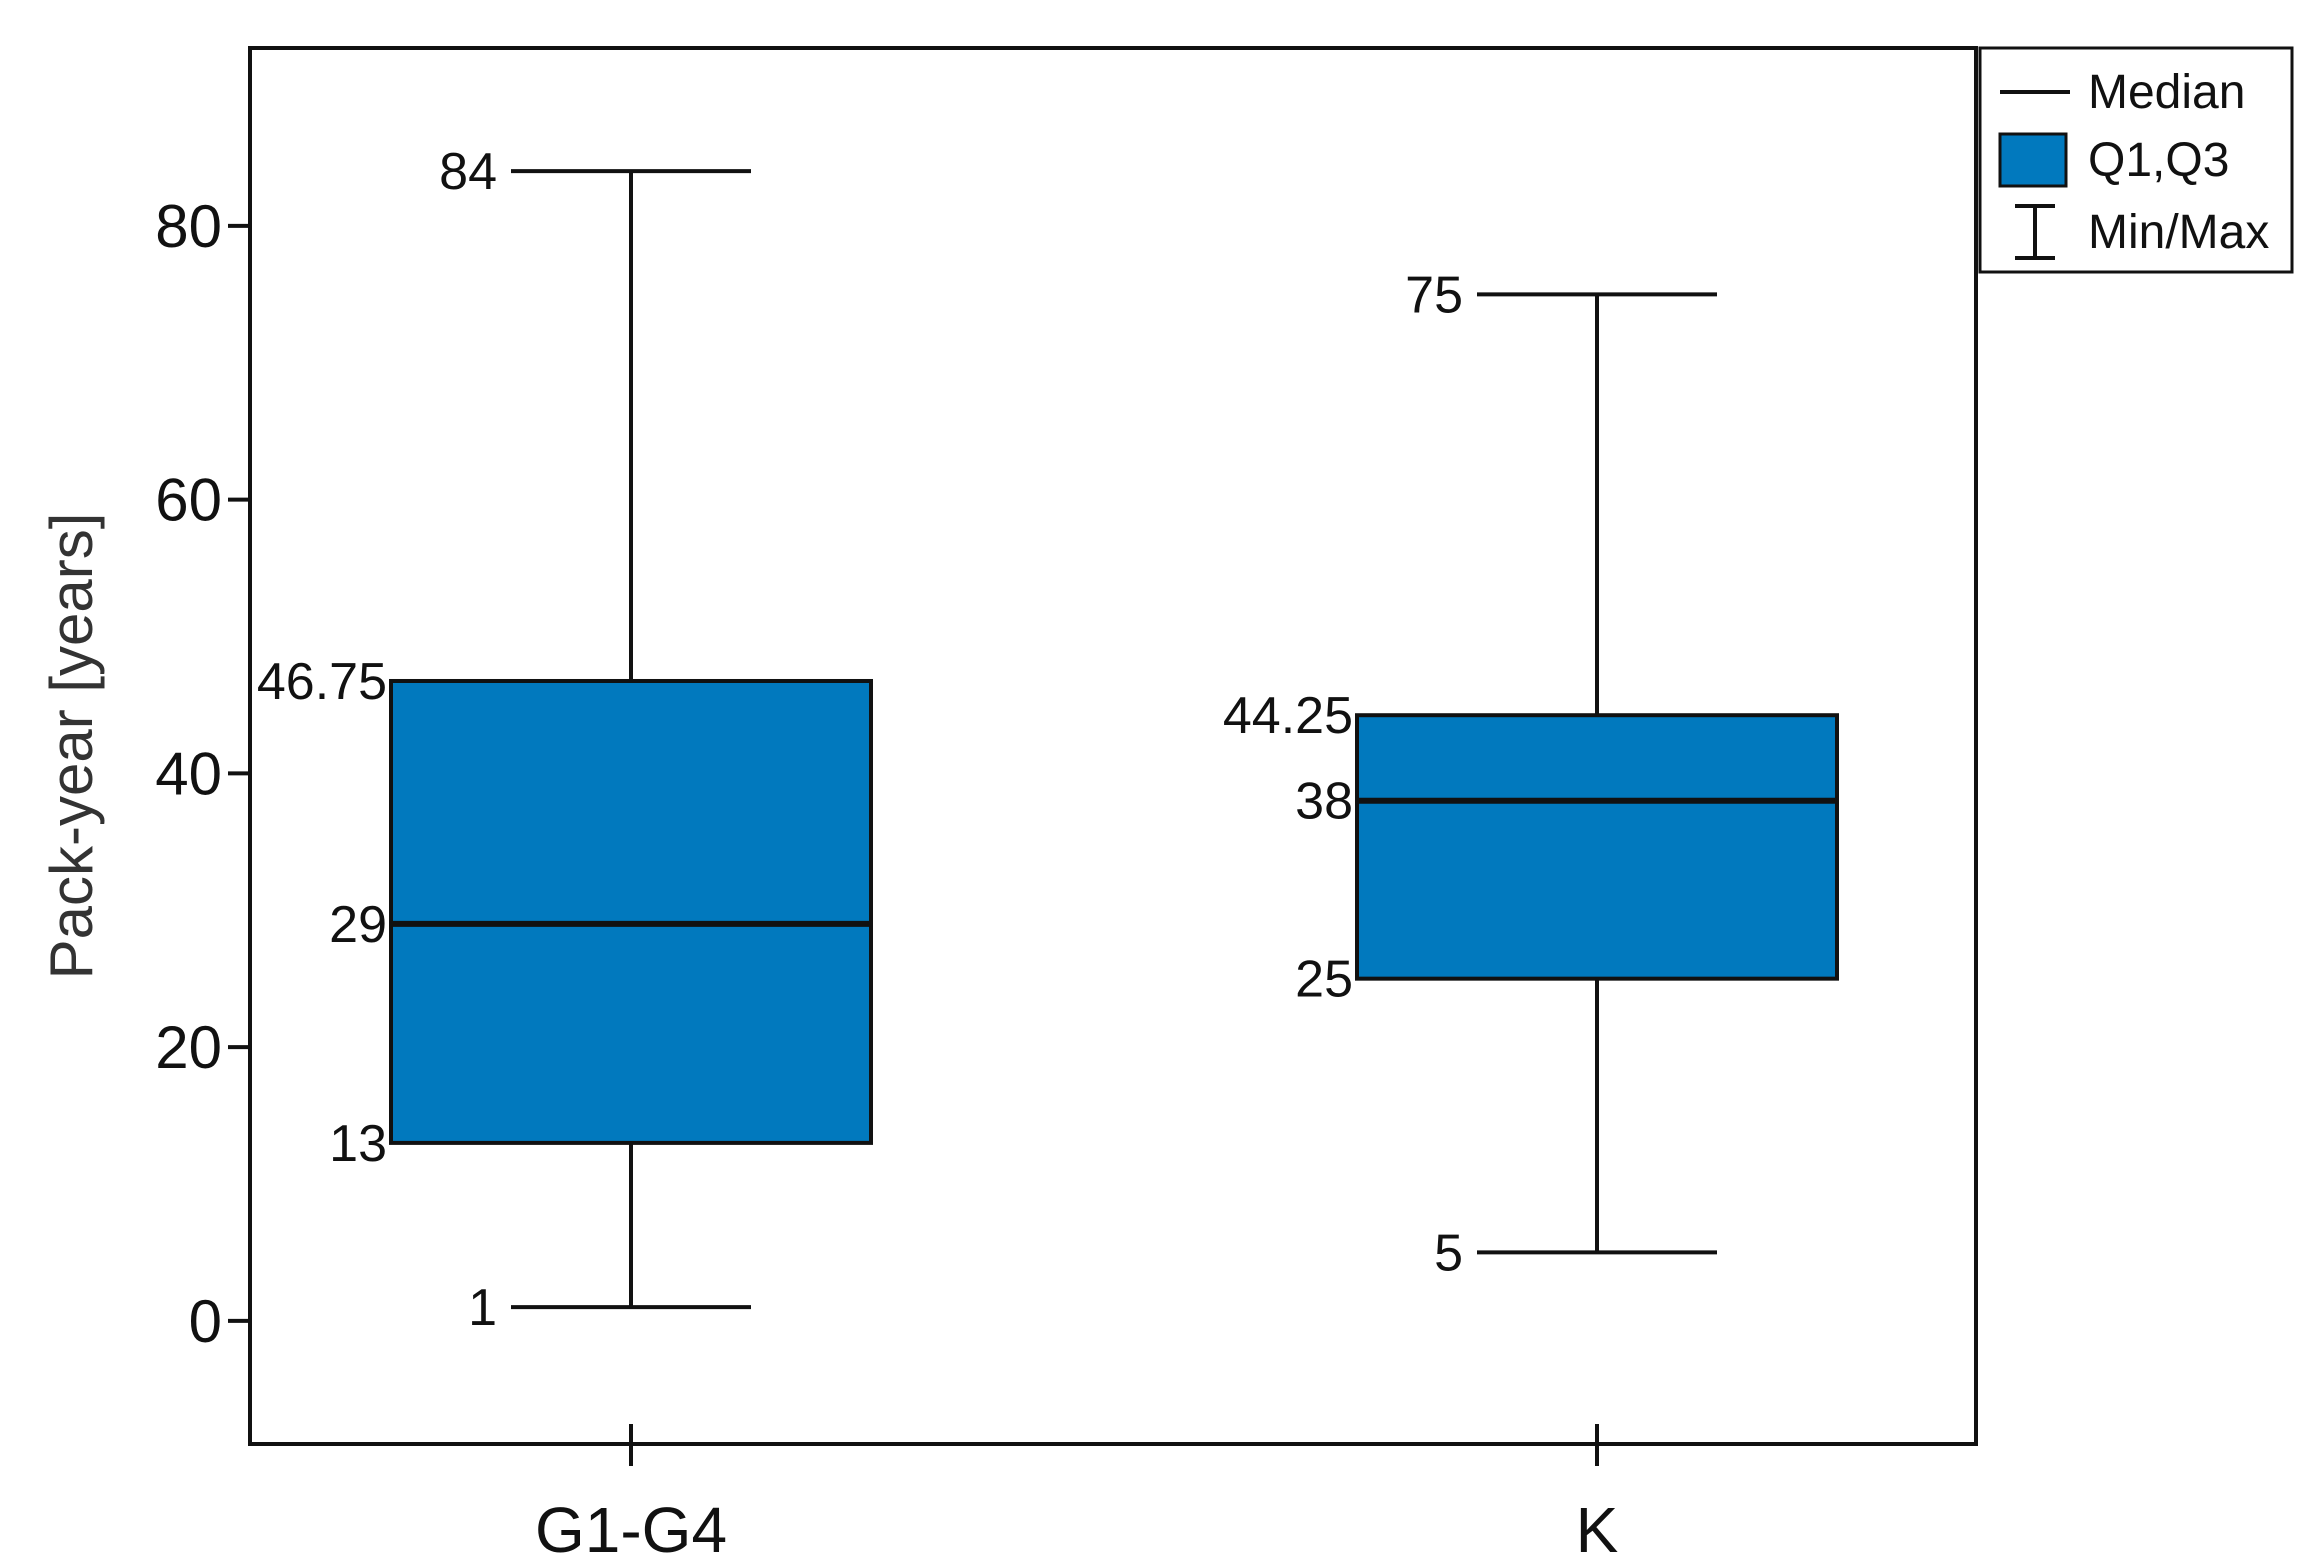  What do you see at coordinates (1434, 295) in the screenshot?
I see `max-value-label-k: 75` at bounding box center [1434, 295].